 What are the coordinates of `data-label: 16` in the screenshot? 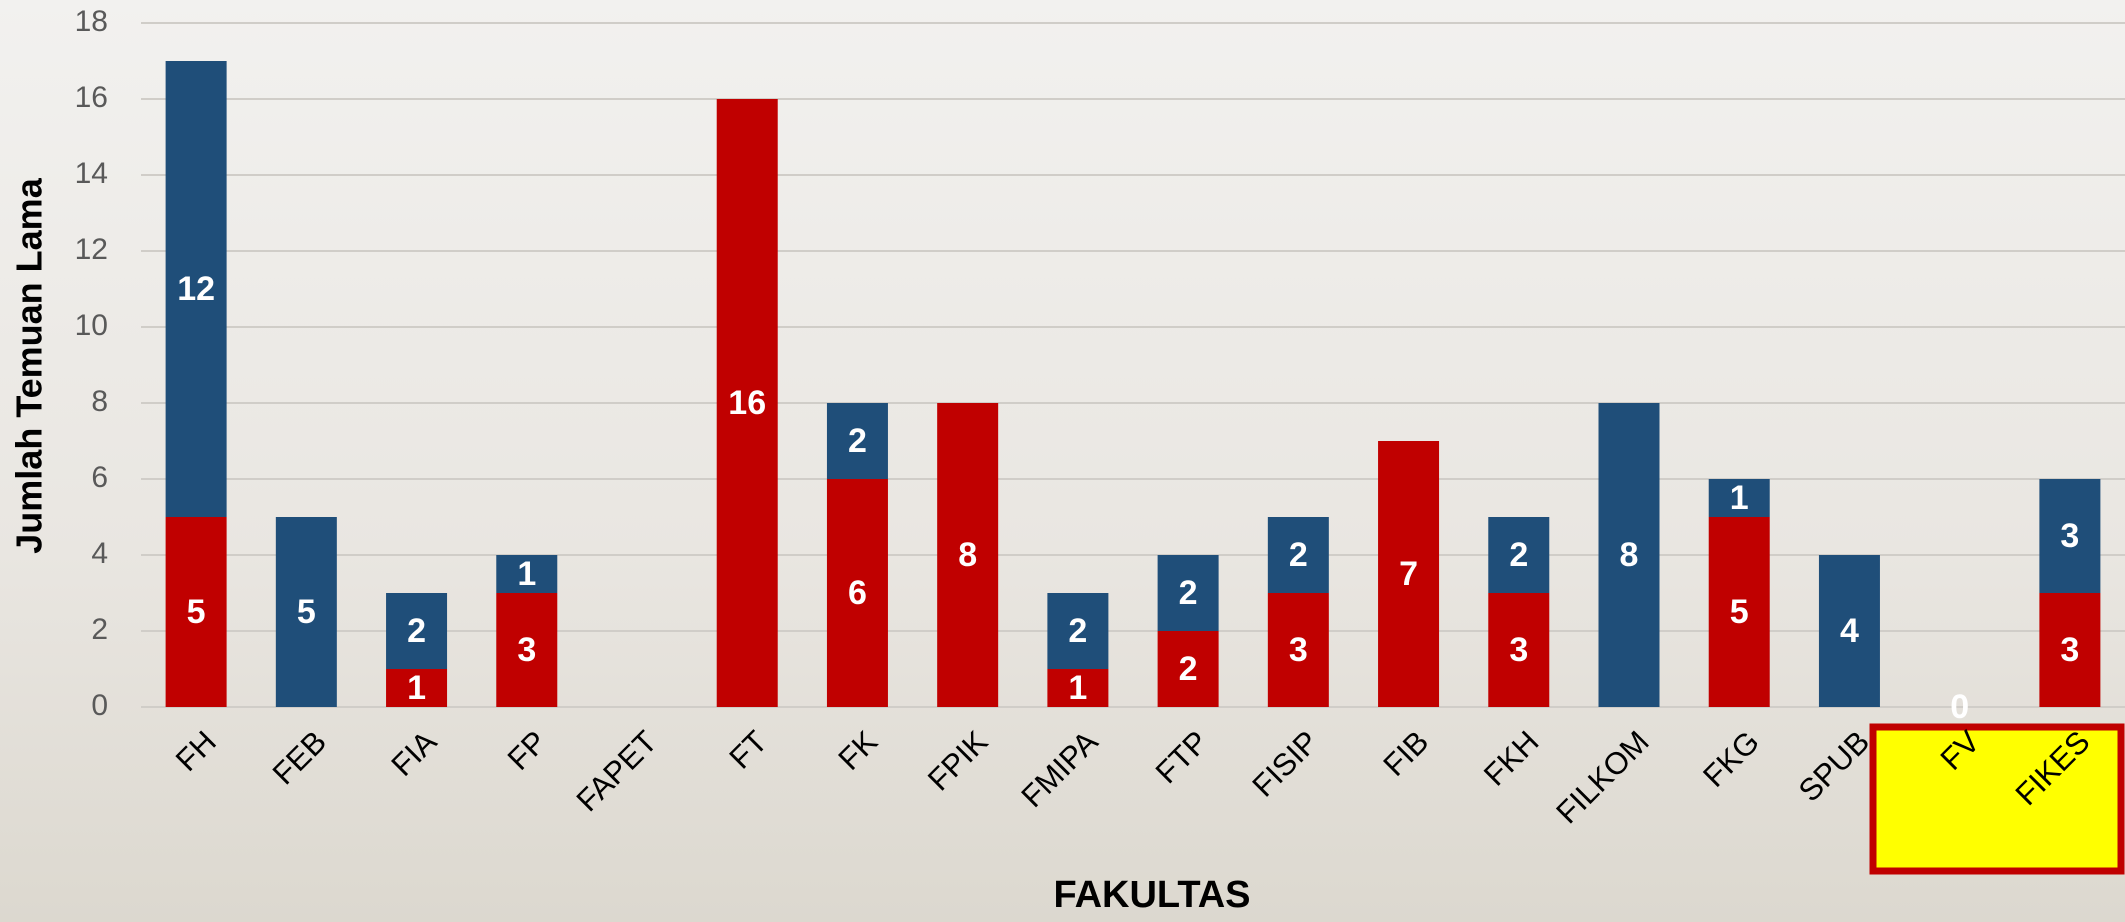 It's located at (747, 403).